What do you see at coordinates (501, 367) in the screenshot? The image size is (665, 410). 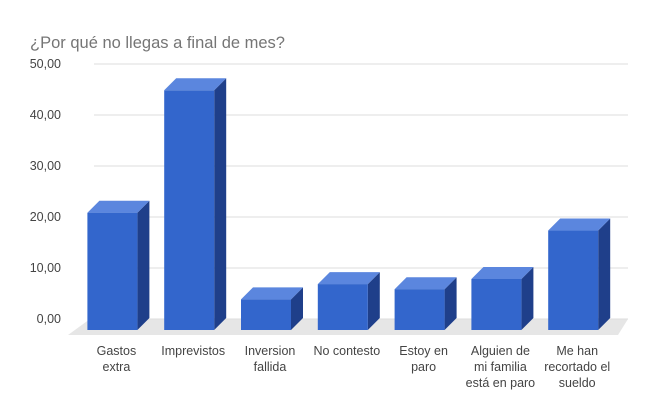 I see `x-tick-label: Alguien de mi familia está en paro` at bounding box center [501, 367].